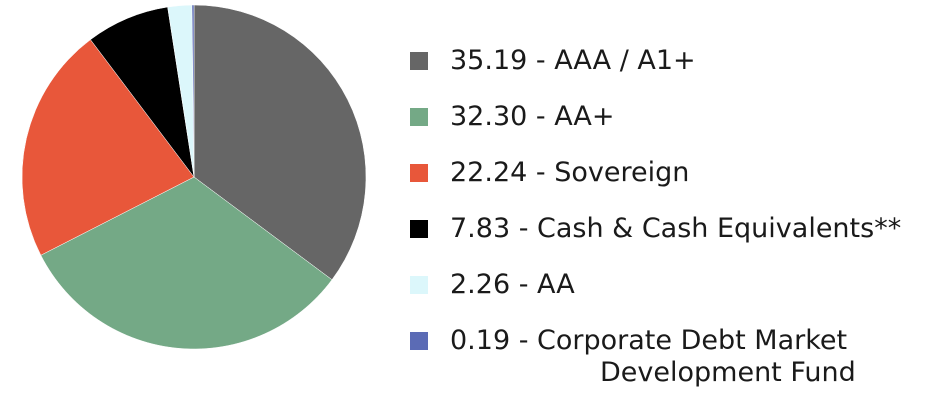 The image size is (943, 410). What do you see at coordinates (728, 372) in the screenshot?
I see `legend-label-line2: Development Fund` at bounding box center [728, 372].